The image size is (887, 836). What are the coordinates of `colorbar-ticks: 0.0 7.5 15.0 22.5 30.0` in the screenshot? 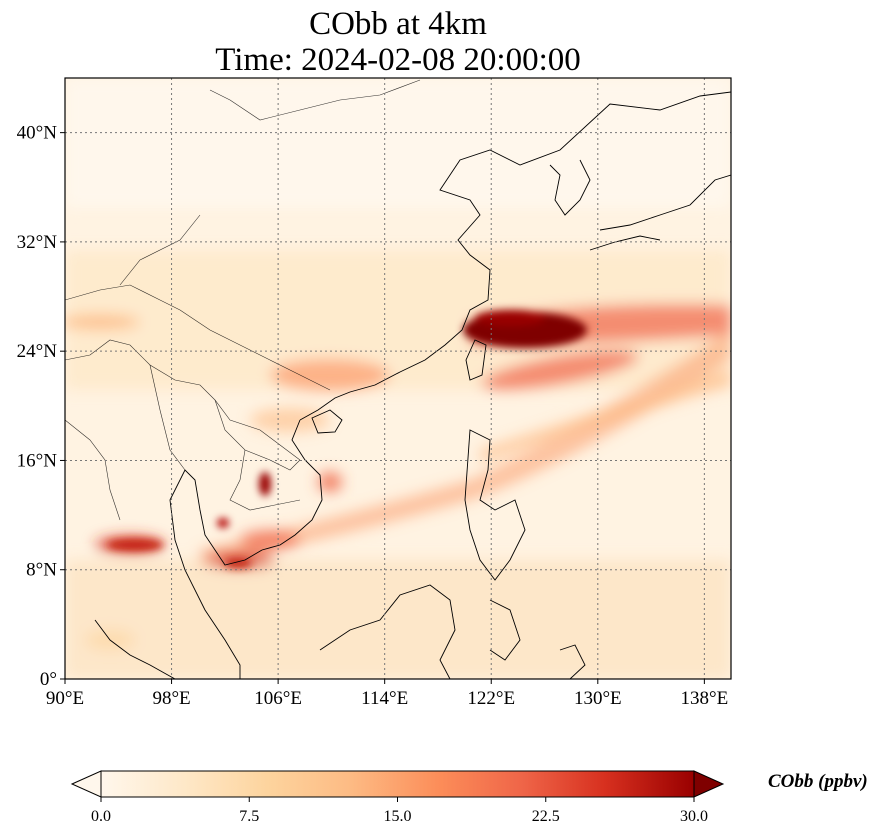 It's located at (399, 811).